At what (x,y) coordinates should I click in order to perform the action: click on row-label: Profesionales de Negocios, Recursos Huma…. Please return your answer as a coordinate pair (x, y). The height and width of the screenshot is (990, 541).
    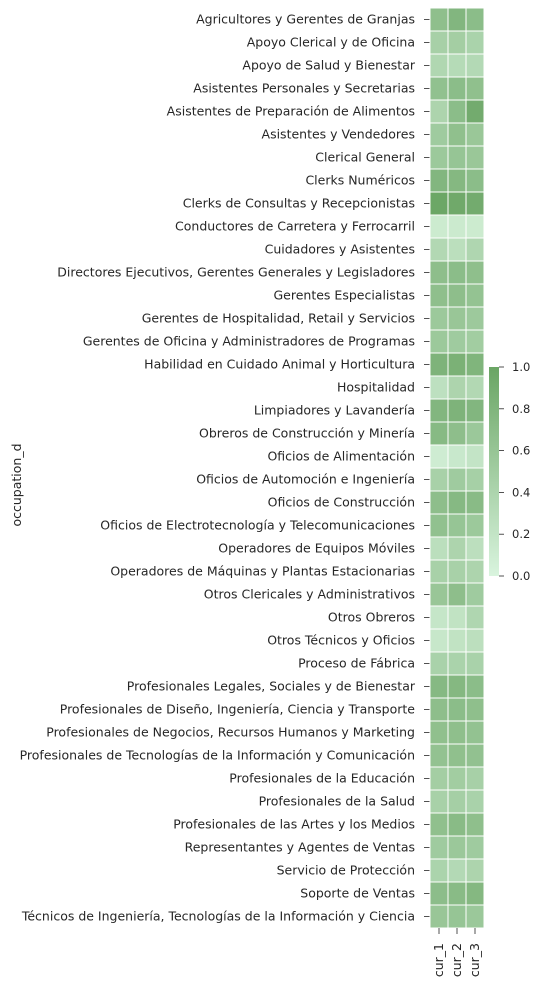
    Looking at the image, I should click on (230, 732).